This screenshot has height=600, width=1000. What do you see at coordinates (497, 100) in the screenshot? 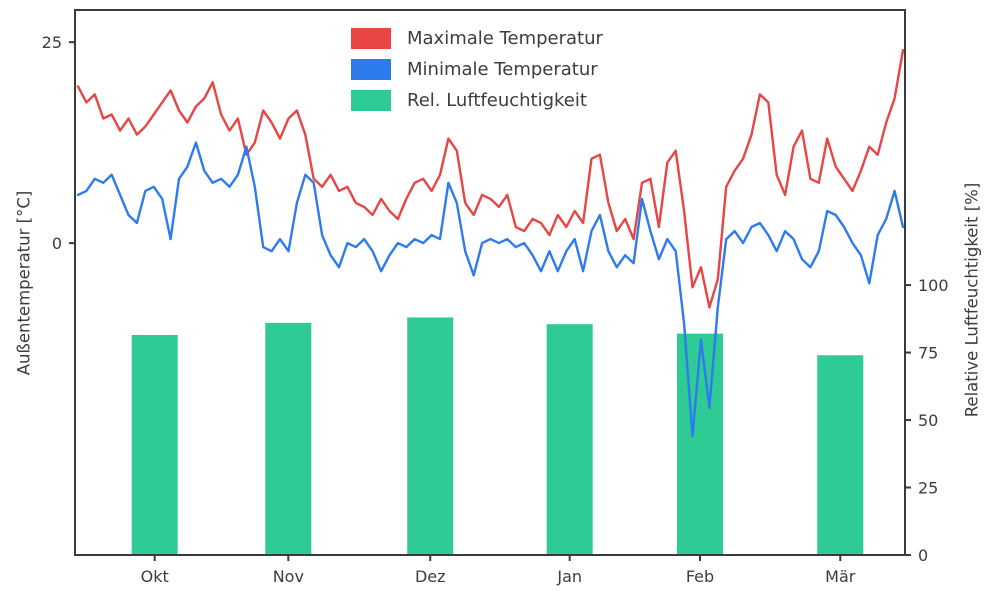
I see `legend-label-humidity: Rel. Luftfeuchtigkeit` at bounding box center [497, 100].